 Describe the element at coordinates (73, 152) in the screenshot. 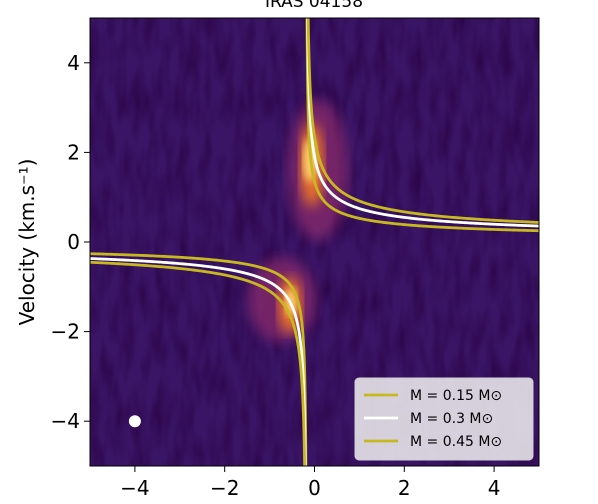

I see `y-tick-label: 2` at that location.